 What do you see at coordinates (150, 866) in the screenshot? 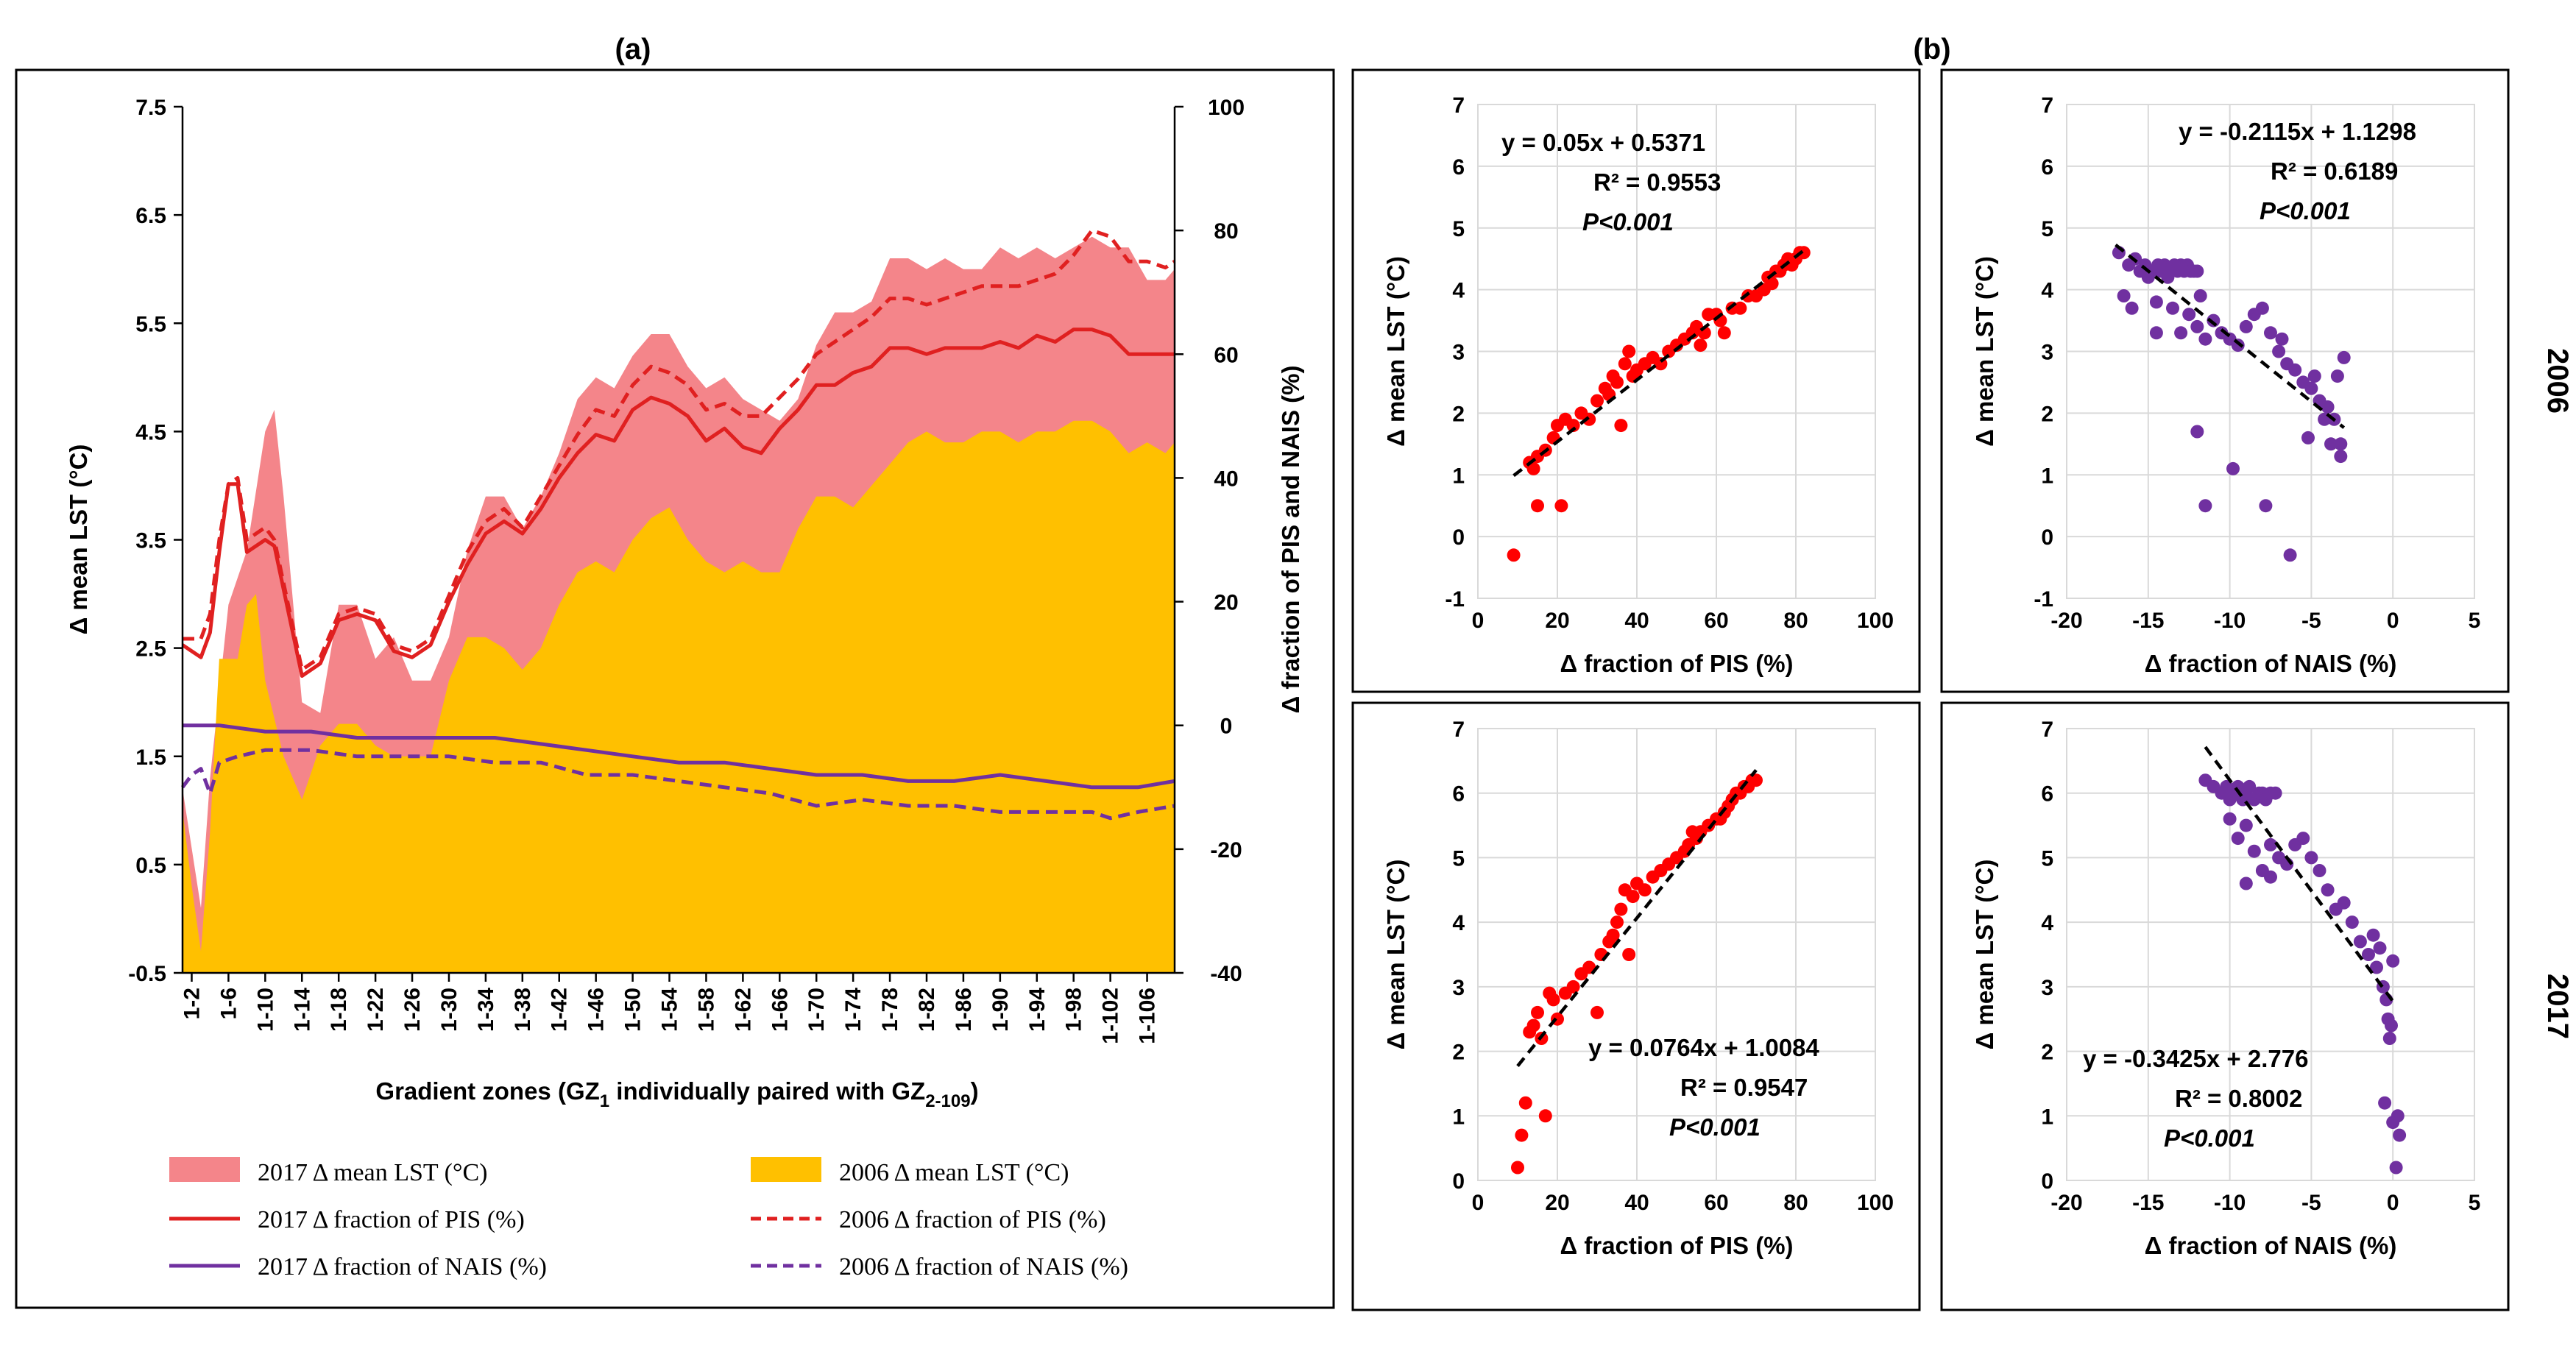
I see `y-tick-label: 0.5` at bounding box center [150, 866].